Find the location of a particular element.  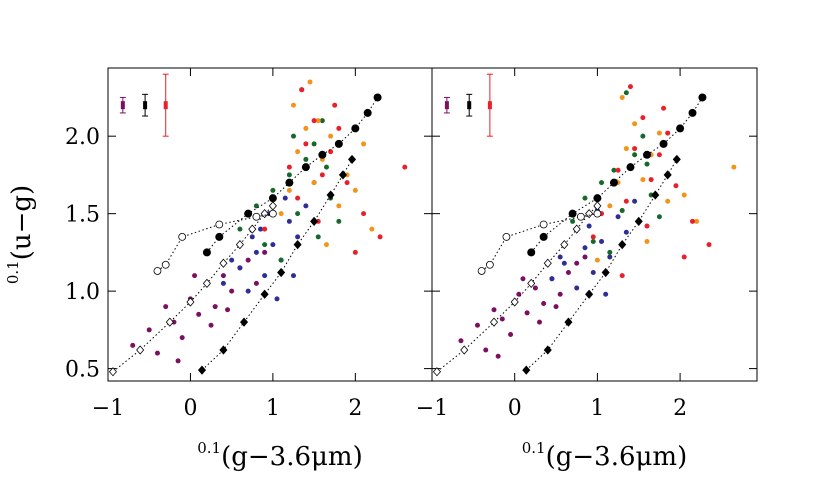

y-tick-label: 0.5 is located at coordinates (82, 370).